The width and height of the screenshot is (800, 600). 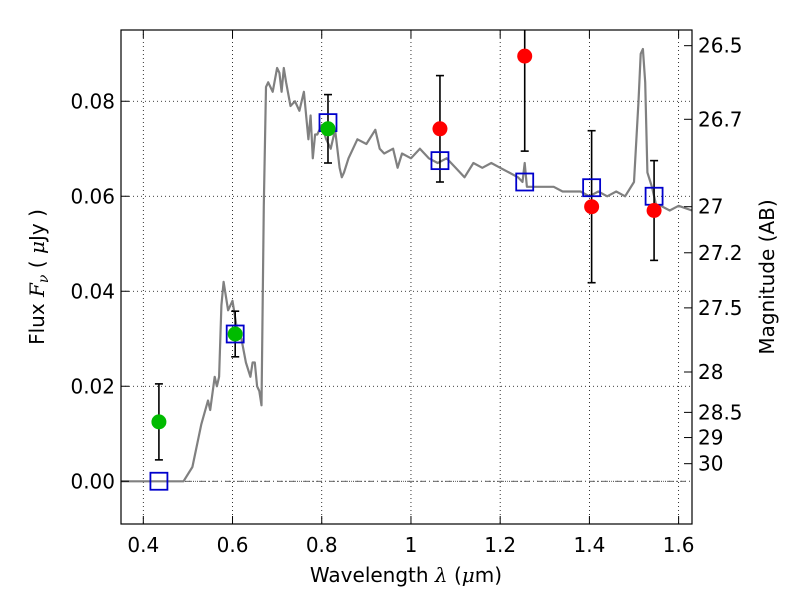 What do you see at coordinates (767, 276) in the screenshot?
I see `y-axis-label-right: Magnitude (AB)` at bounding box center [767, 276].